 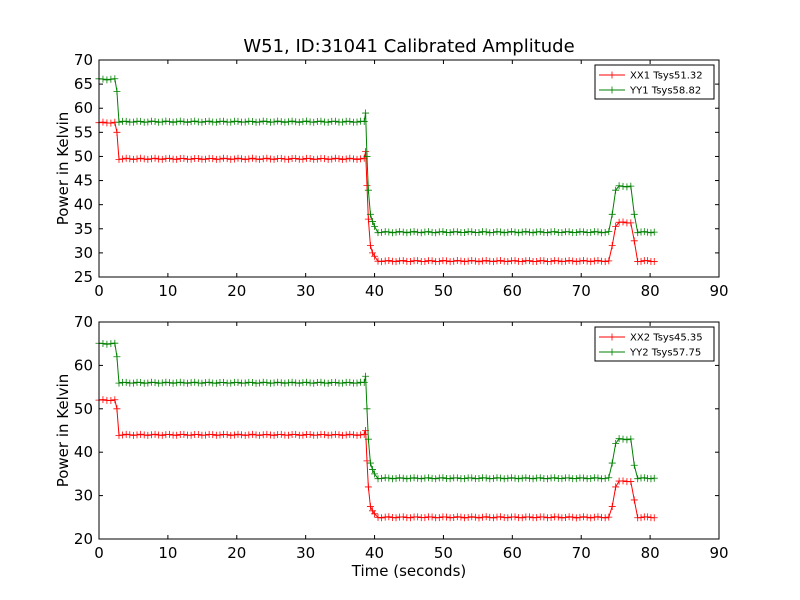 What do you see at coordinates (305, 291) in the screenshot?
I see `x-tick-label: 30` at bounding box center [305, 291].